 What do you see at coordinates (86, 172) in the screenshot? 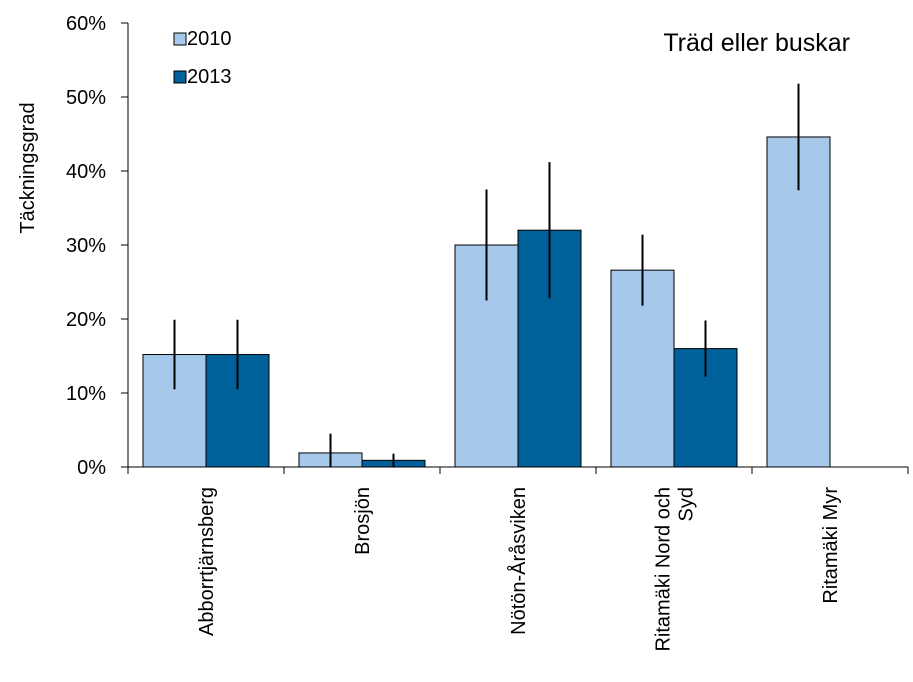
I see `y-tick-label: 40%` at bounding box center [86, 172].